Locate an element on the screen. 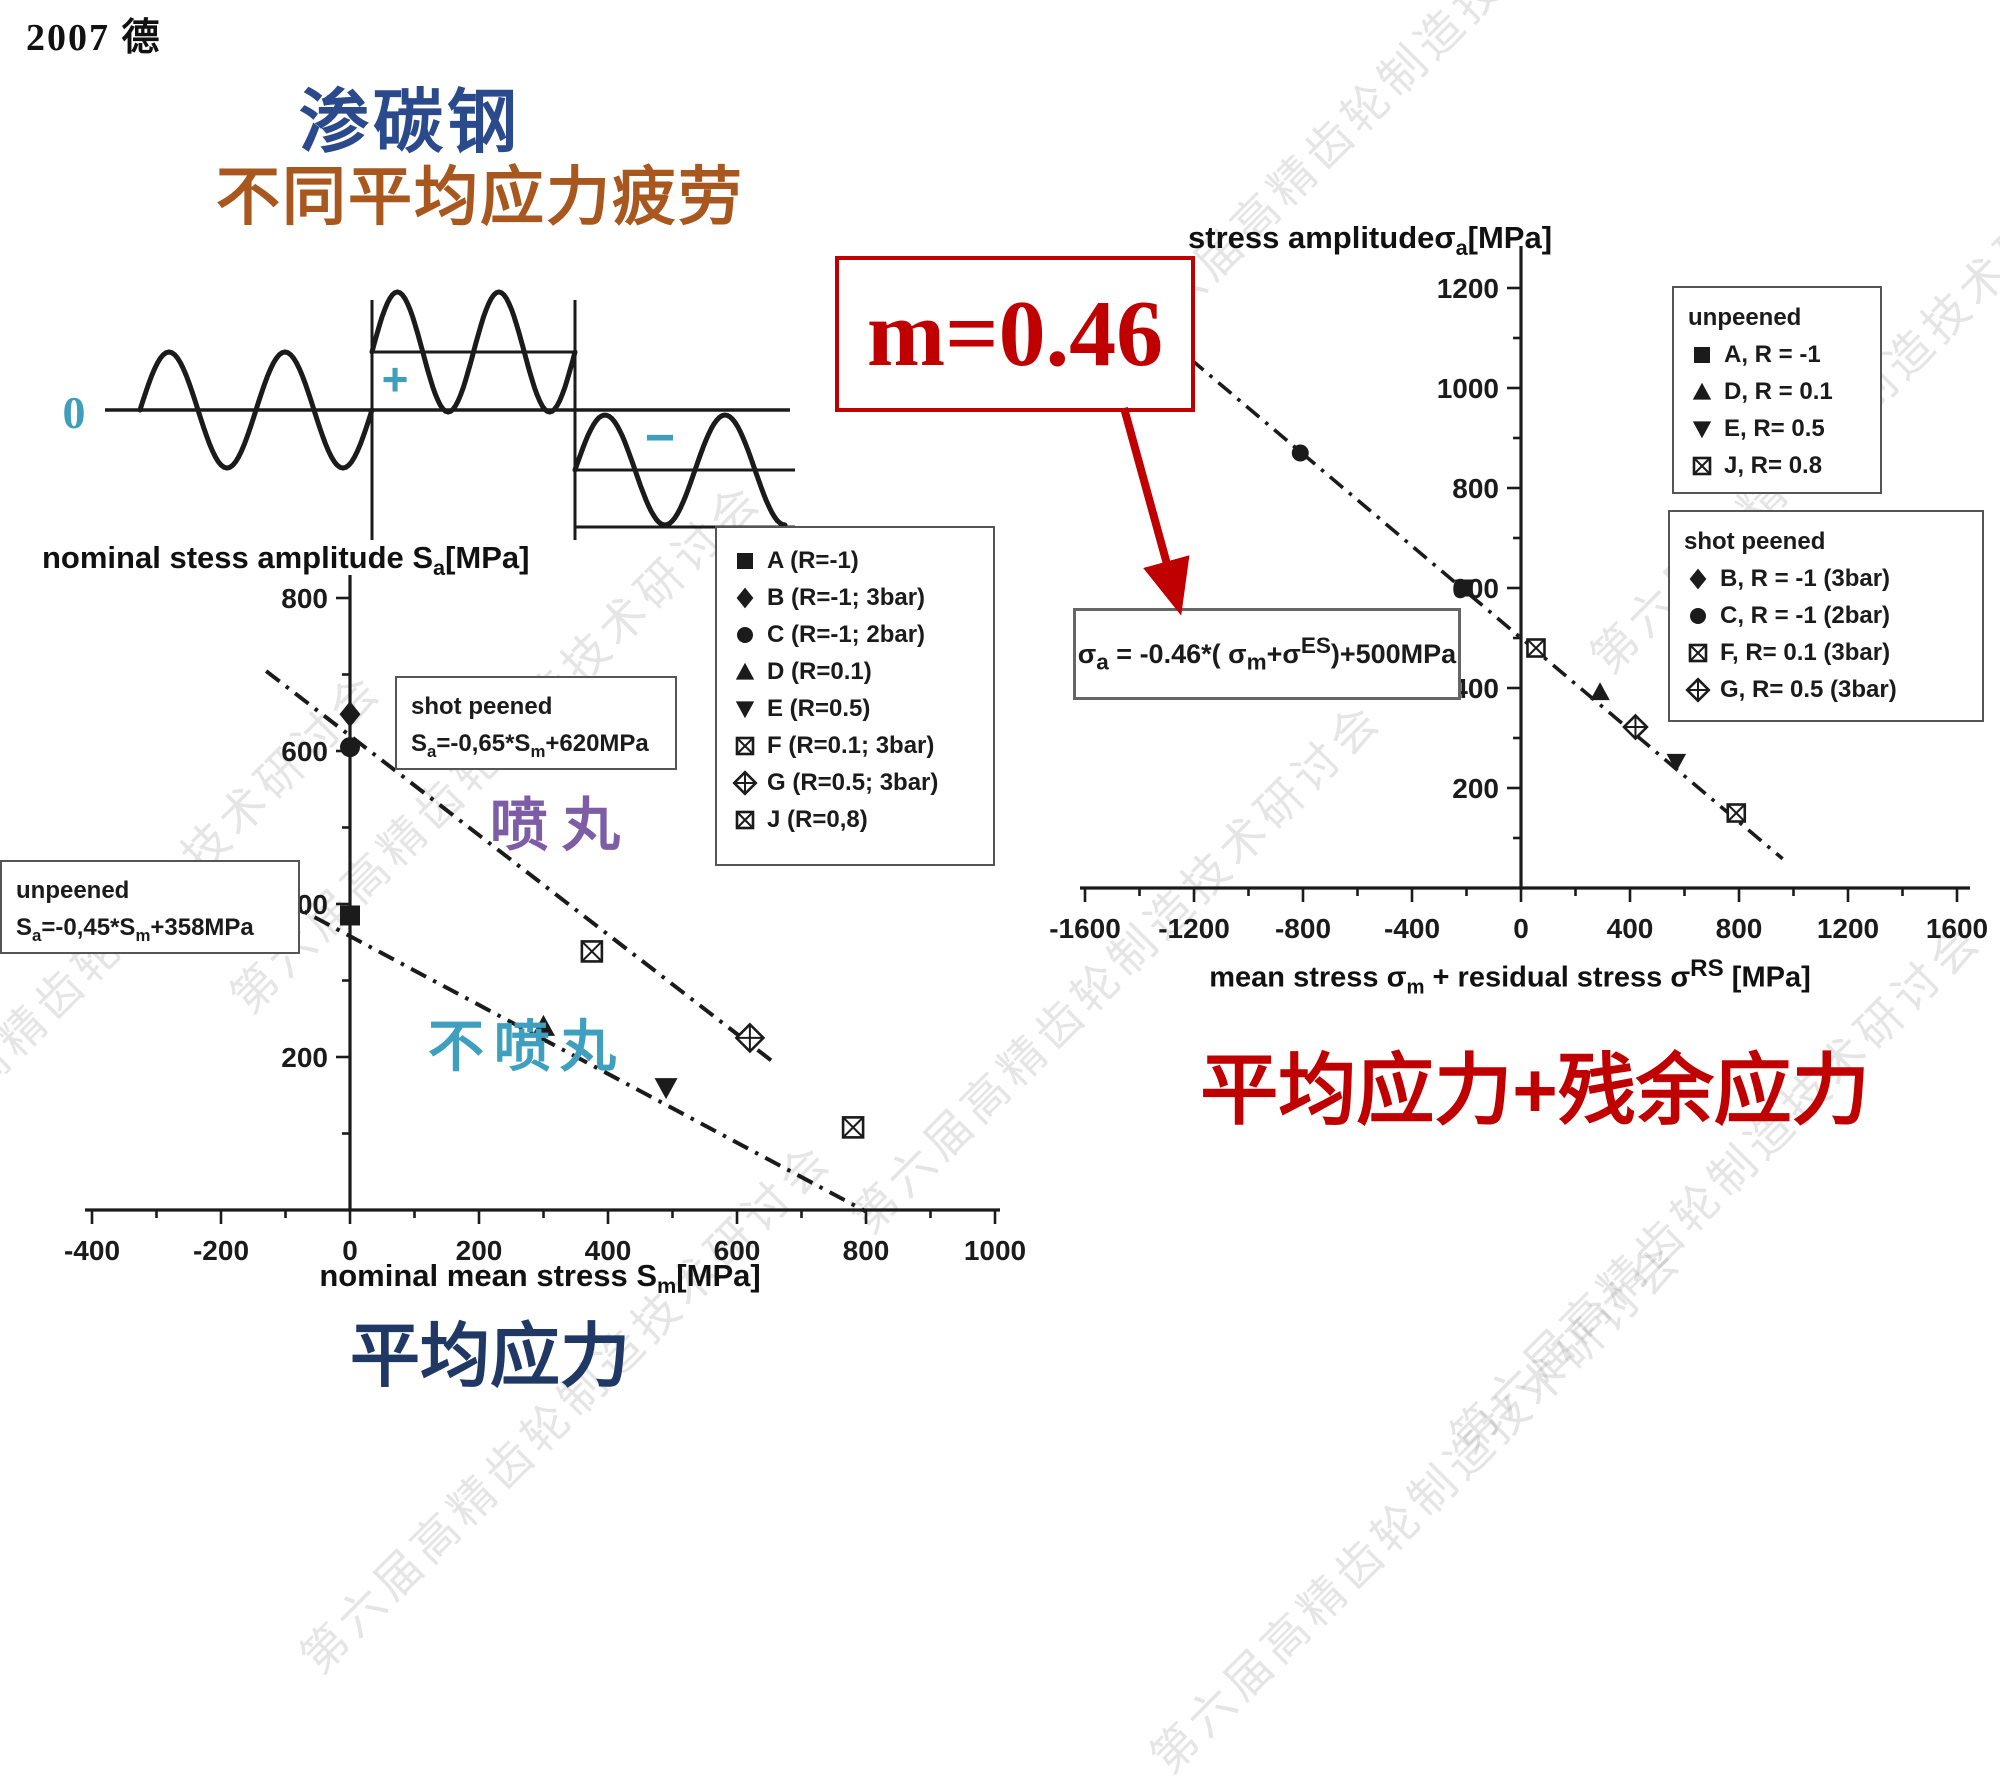 The image size is (2000, 1786). tick-label: -200 is located at coordinates (221, 1250).